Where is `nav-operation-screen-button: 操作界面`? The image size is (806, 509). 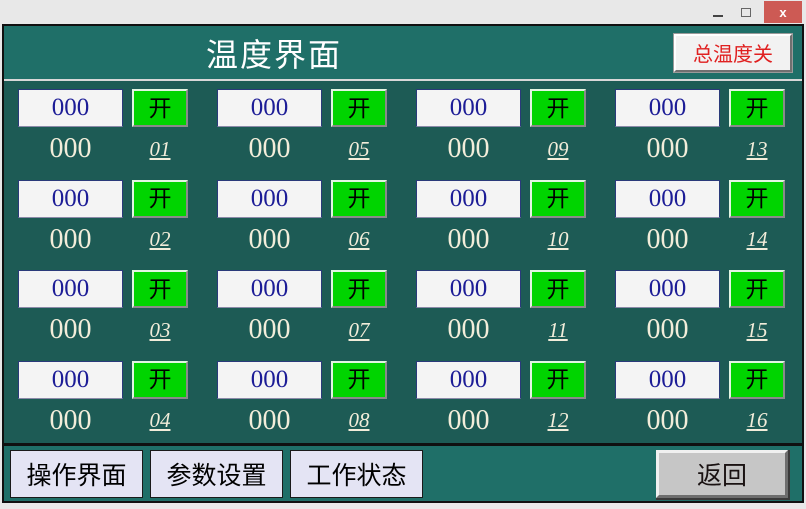
nav-operation-screen-button: 操作界面 is located at coordinates (76, 473).